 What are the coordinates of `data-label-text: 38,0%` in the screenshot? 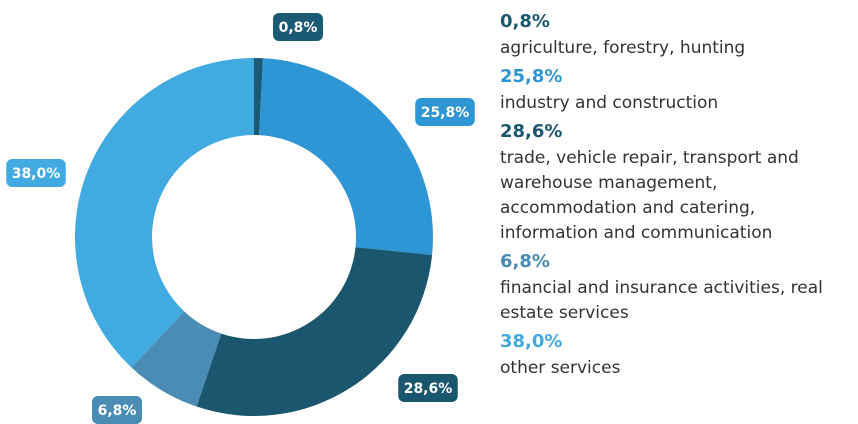 It's located at (36, 174).